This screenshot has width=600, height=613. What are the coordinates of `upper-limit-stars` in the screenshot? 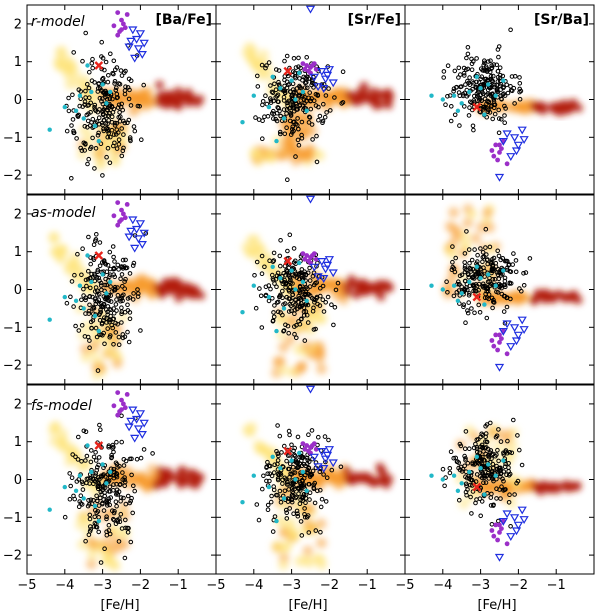 It's located at (136, 424).